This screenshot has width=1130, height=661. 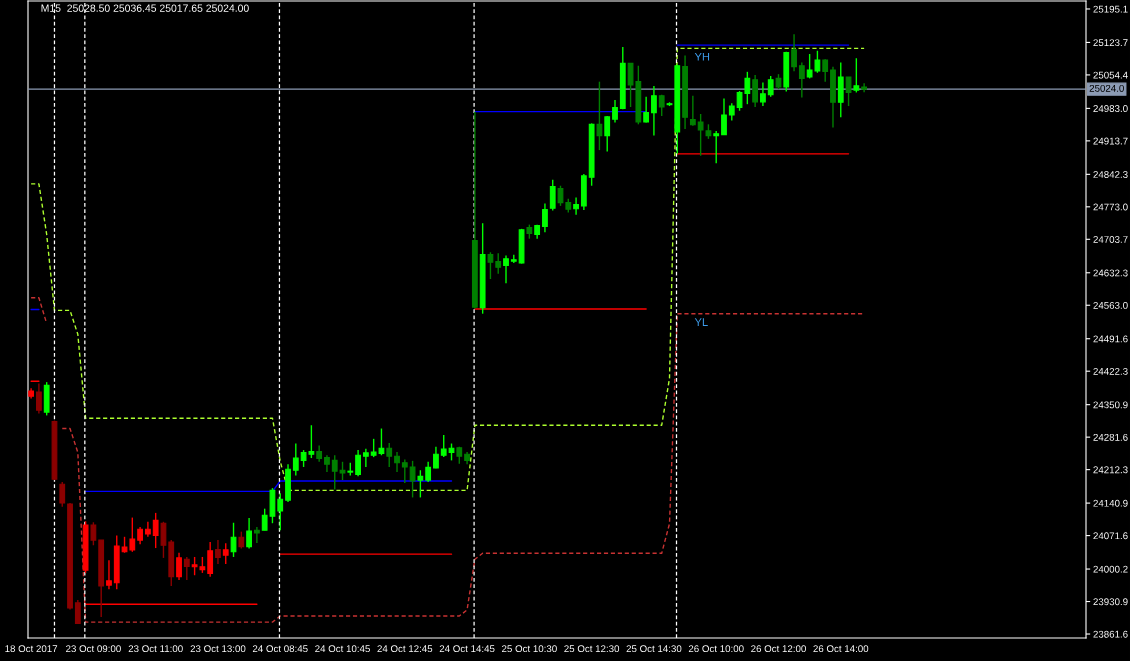 I want to click on x-tick-label: 25 Oct 14:30, so click(x=654, y=649).